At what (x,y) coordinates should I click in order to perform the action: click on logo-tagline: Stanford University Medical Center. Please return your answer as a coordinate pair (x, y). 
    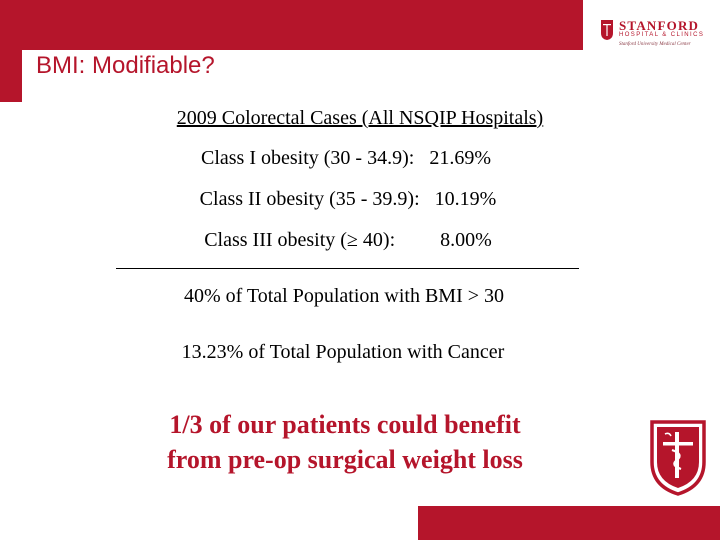
    Looking at the image, I should click on (655, 44).